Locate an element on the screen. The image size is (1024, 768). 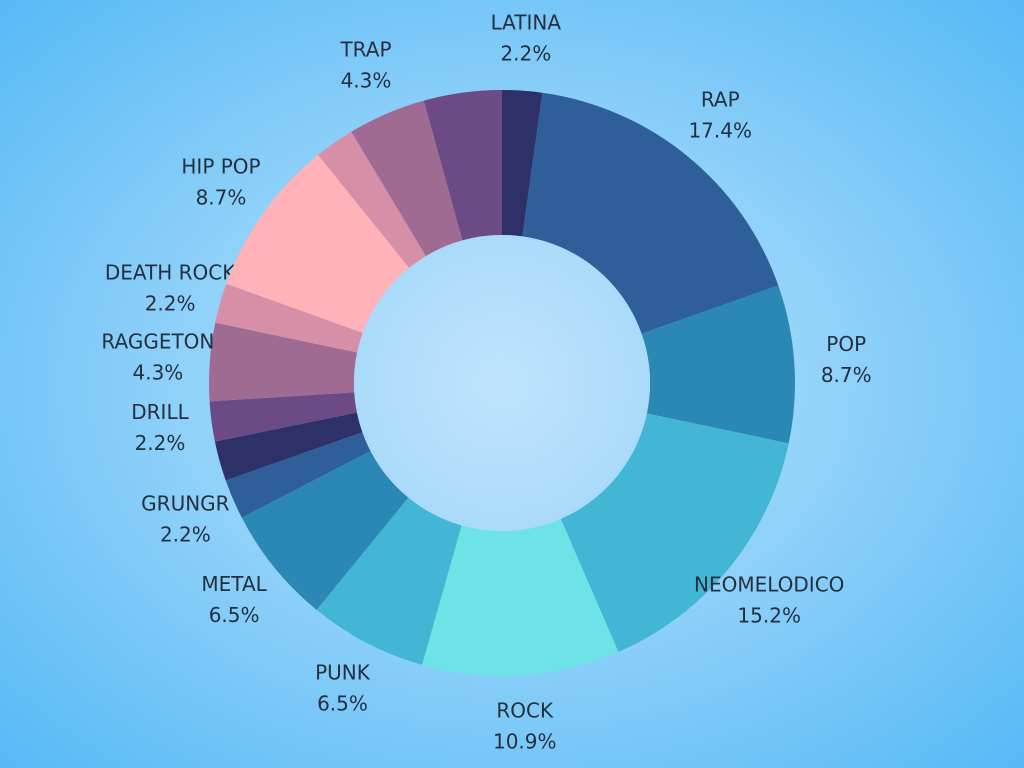
slice-label: RAP is located at coordinates (720, 99).